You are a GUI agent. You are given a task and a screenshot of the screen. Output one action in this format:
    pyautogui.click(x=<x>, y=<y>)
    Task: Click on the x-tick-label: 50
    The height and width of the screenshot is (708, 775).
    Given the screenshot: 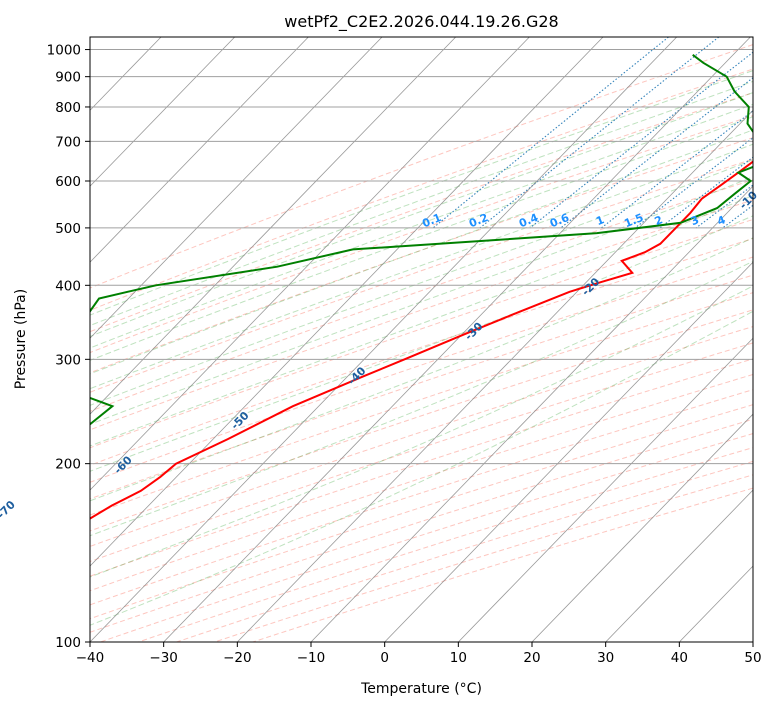 What is the action you would take?
    pyautogui.click(x=752, y=658)
    